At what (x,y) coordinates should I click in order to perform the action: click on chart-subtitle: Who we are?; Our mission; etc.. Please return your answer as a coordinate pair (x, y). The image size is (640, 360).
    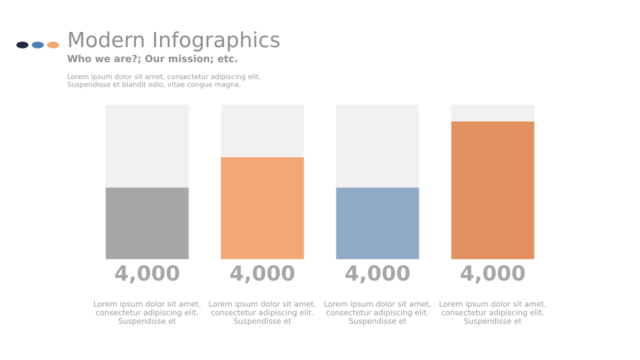
    Looking at the image, I should click on (152, 59).